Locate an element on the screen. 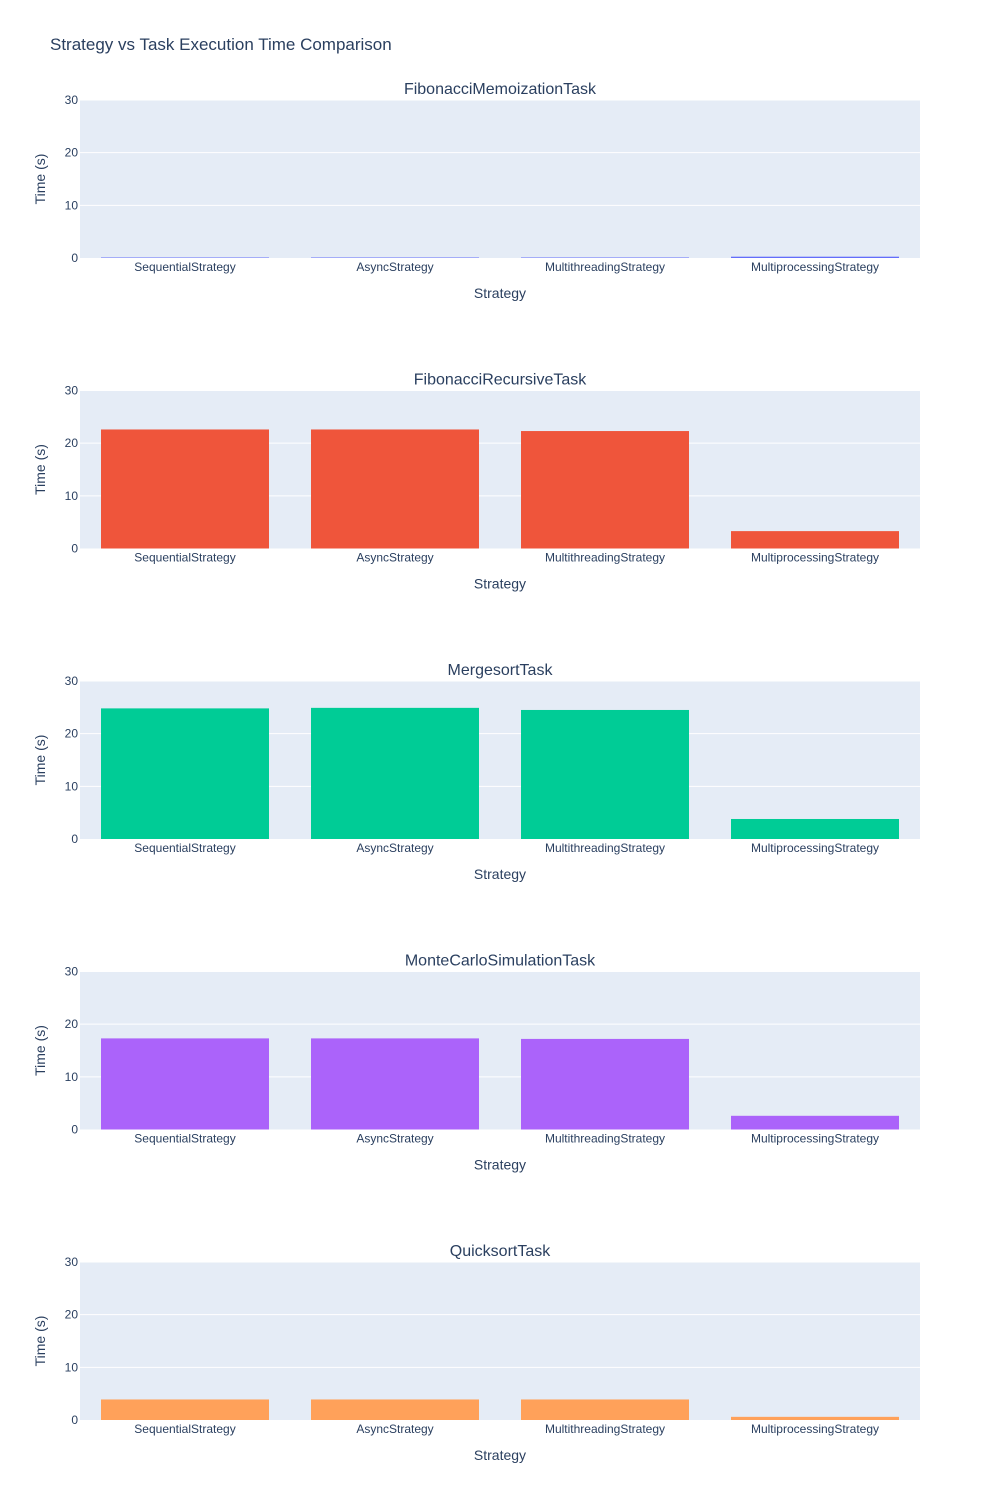 The width and height of the screenshot is (1000, 1505). subplot-title: MonteCarloSimulationTask is located at coordinates (500, 961).